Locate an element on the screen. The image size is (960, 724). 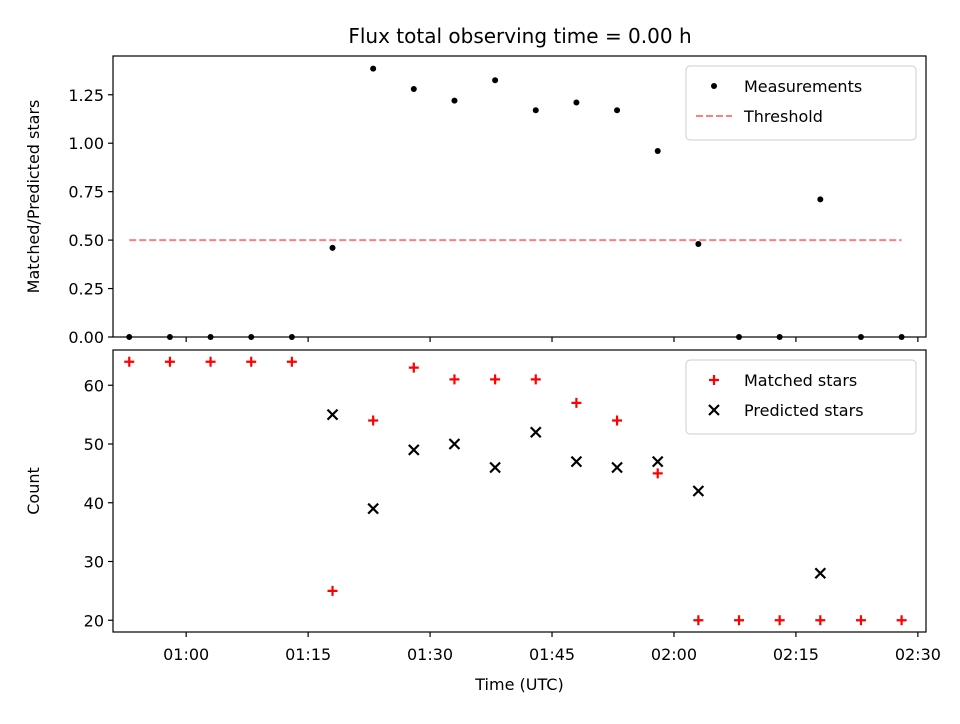
x-tick-label: 02:00 is located at coordinates (674, 654).